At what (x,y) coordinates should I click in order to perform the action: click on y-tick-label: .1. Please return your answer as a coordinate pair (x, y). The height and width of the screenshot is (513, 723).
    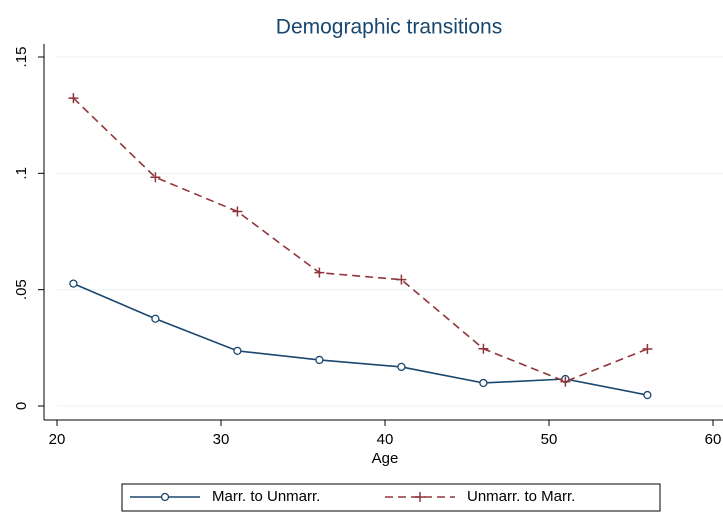
    Looking at the image, I should click on (21, 173).